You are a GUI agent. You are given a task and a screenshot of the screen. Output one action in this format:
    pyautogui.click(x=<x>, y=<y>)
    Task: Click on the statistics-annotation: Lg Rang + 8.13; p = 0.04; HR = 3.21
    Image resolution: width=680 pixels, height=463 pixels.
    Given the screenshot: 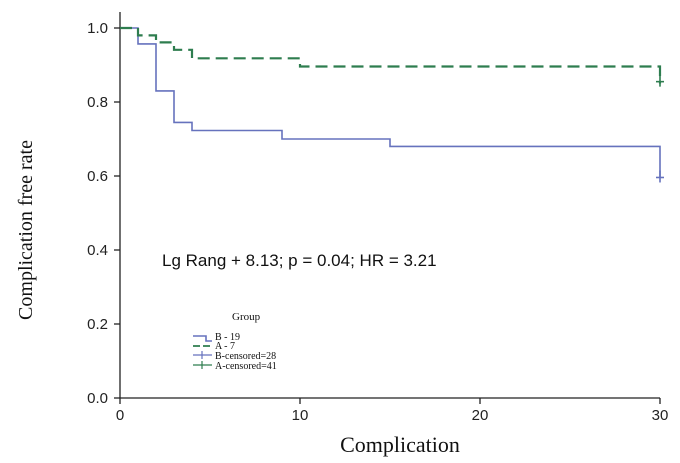 What is the action you would take?
    pyautogui.click(x=299, y=260)
    